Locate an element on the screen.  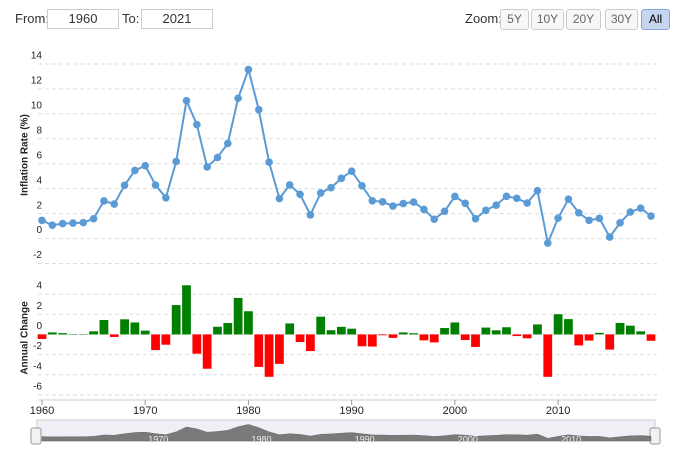
y-tick-label: 8 is located at coordinates (39, 130).